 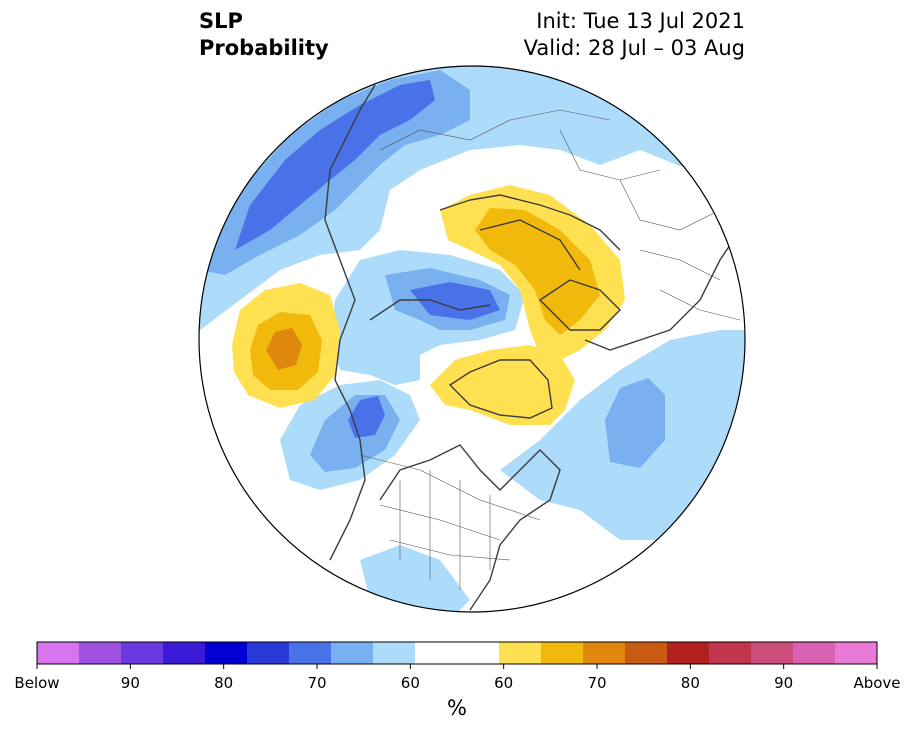 I want to click on init-date: Init: Tue 13 Jul 2021, so click(x=640, y=21).